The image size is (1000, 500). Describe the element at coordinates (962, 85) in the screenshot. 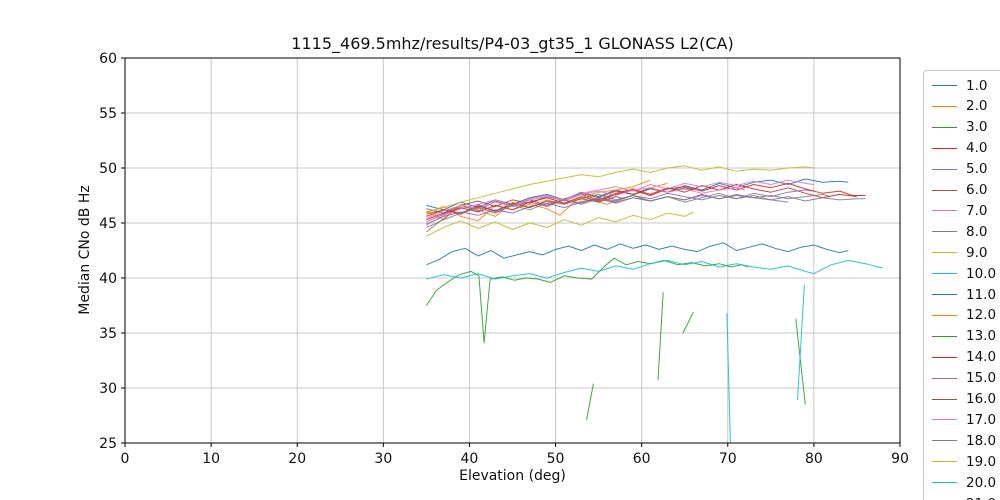

I see `legend-item-1.0: 1.0` at that location.